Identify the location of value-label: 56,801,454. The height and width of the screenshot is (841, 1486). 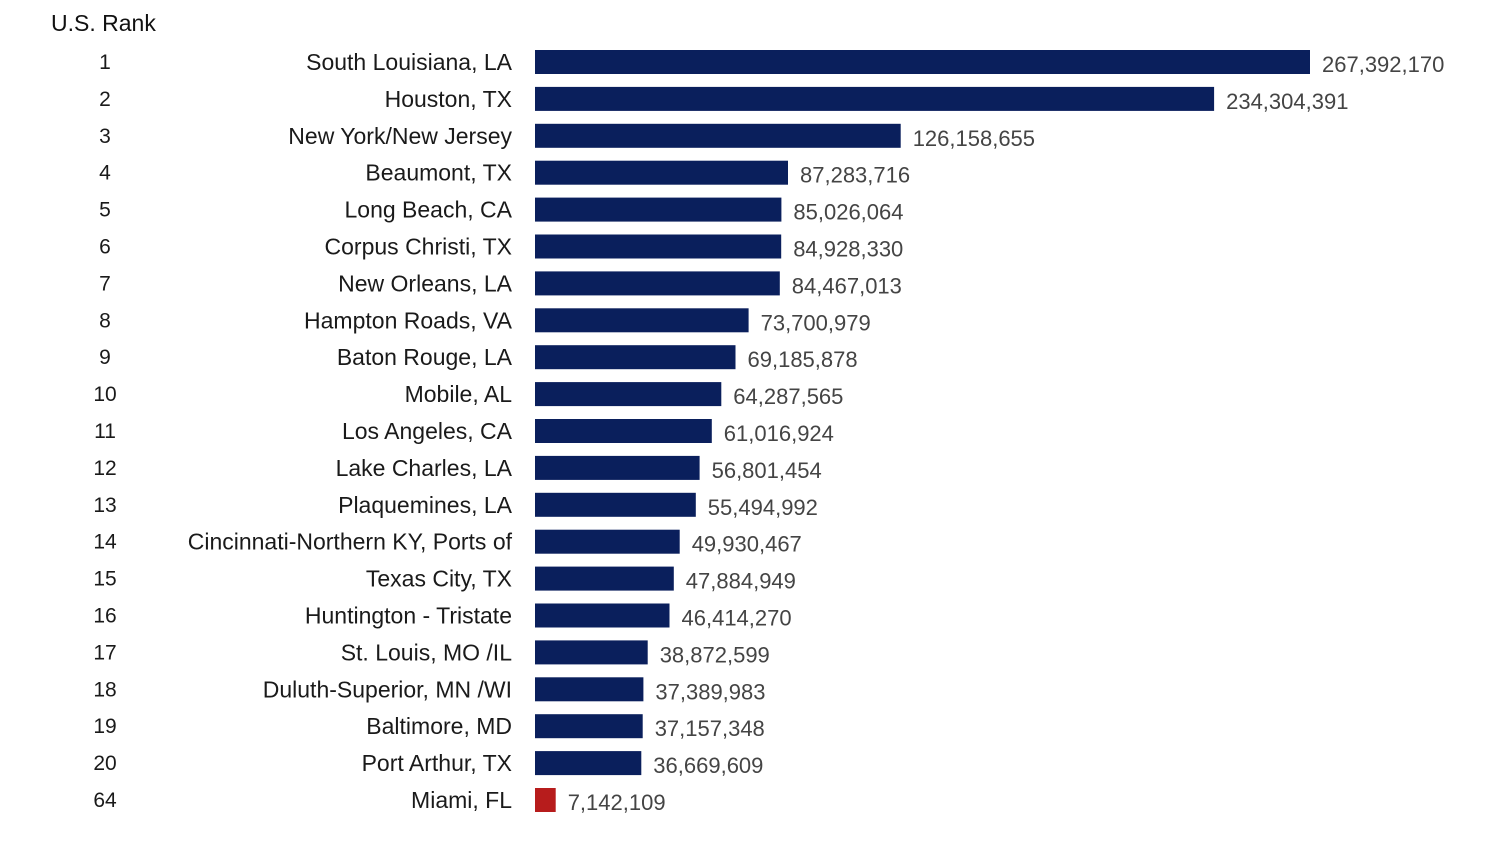
(767, 470).